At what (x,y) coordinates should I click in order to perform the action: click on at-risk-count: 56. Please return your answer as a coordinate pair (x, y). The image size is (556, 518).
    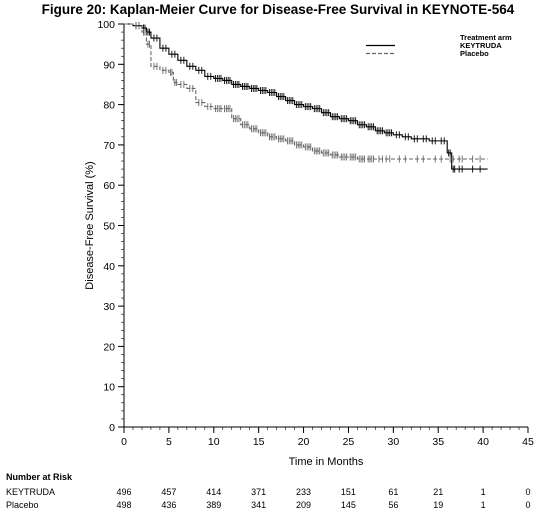
    Looking at the image, I should click on (393, 505).